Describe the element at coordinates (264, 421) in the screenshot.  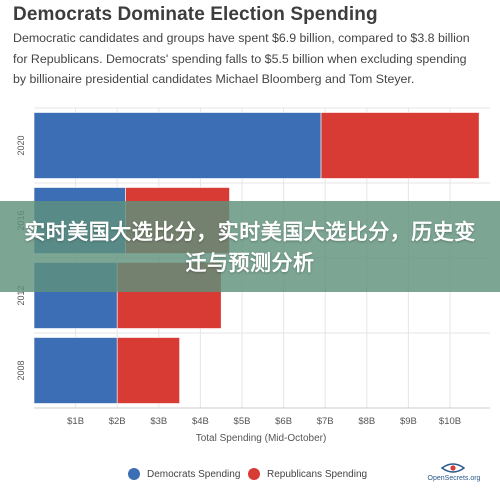
I see `x-tick-labels: $1B $2B $3B $4B $5B $6B $7B $8B $9B $10B` at that location.